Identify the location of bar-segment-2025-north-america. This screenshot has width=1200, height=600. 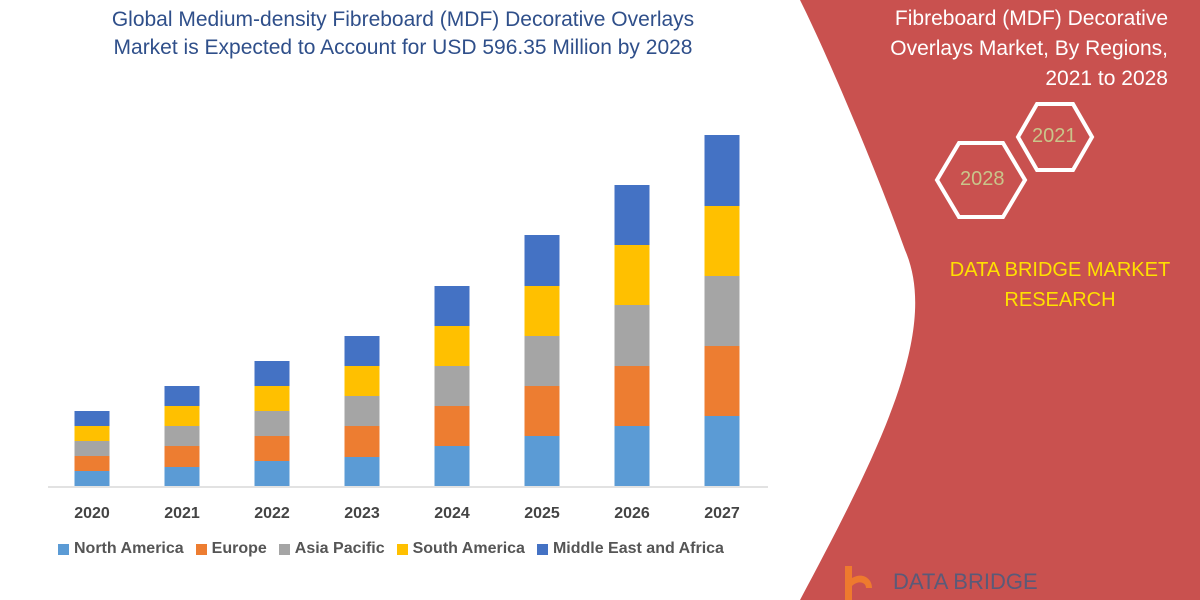
(542, 461).